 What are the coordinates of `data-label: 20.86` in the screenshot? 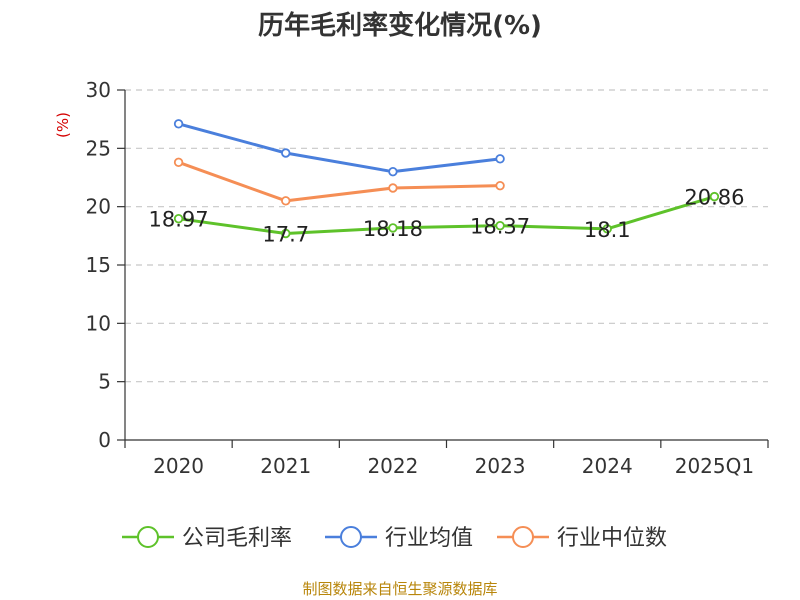 It's located at (714, 198).